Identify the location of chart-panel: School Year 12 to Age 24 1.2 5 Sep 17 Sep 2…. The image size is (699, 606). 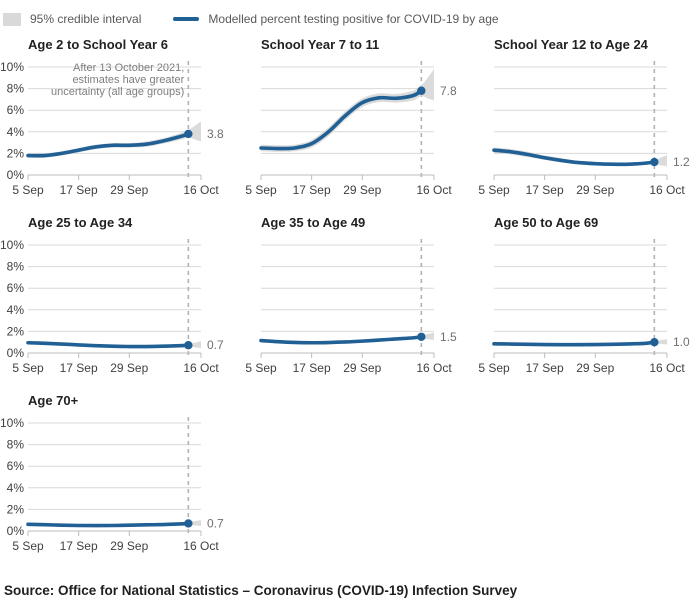
(582, 119).